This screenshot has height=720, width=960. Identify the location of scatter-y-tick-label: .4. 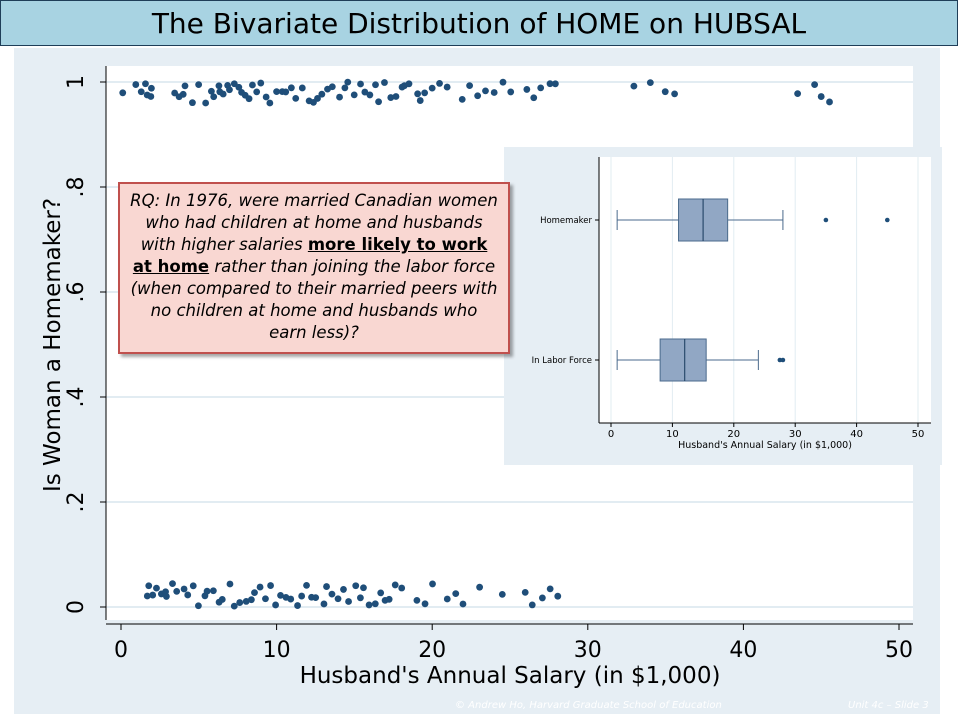
(76, 397).